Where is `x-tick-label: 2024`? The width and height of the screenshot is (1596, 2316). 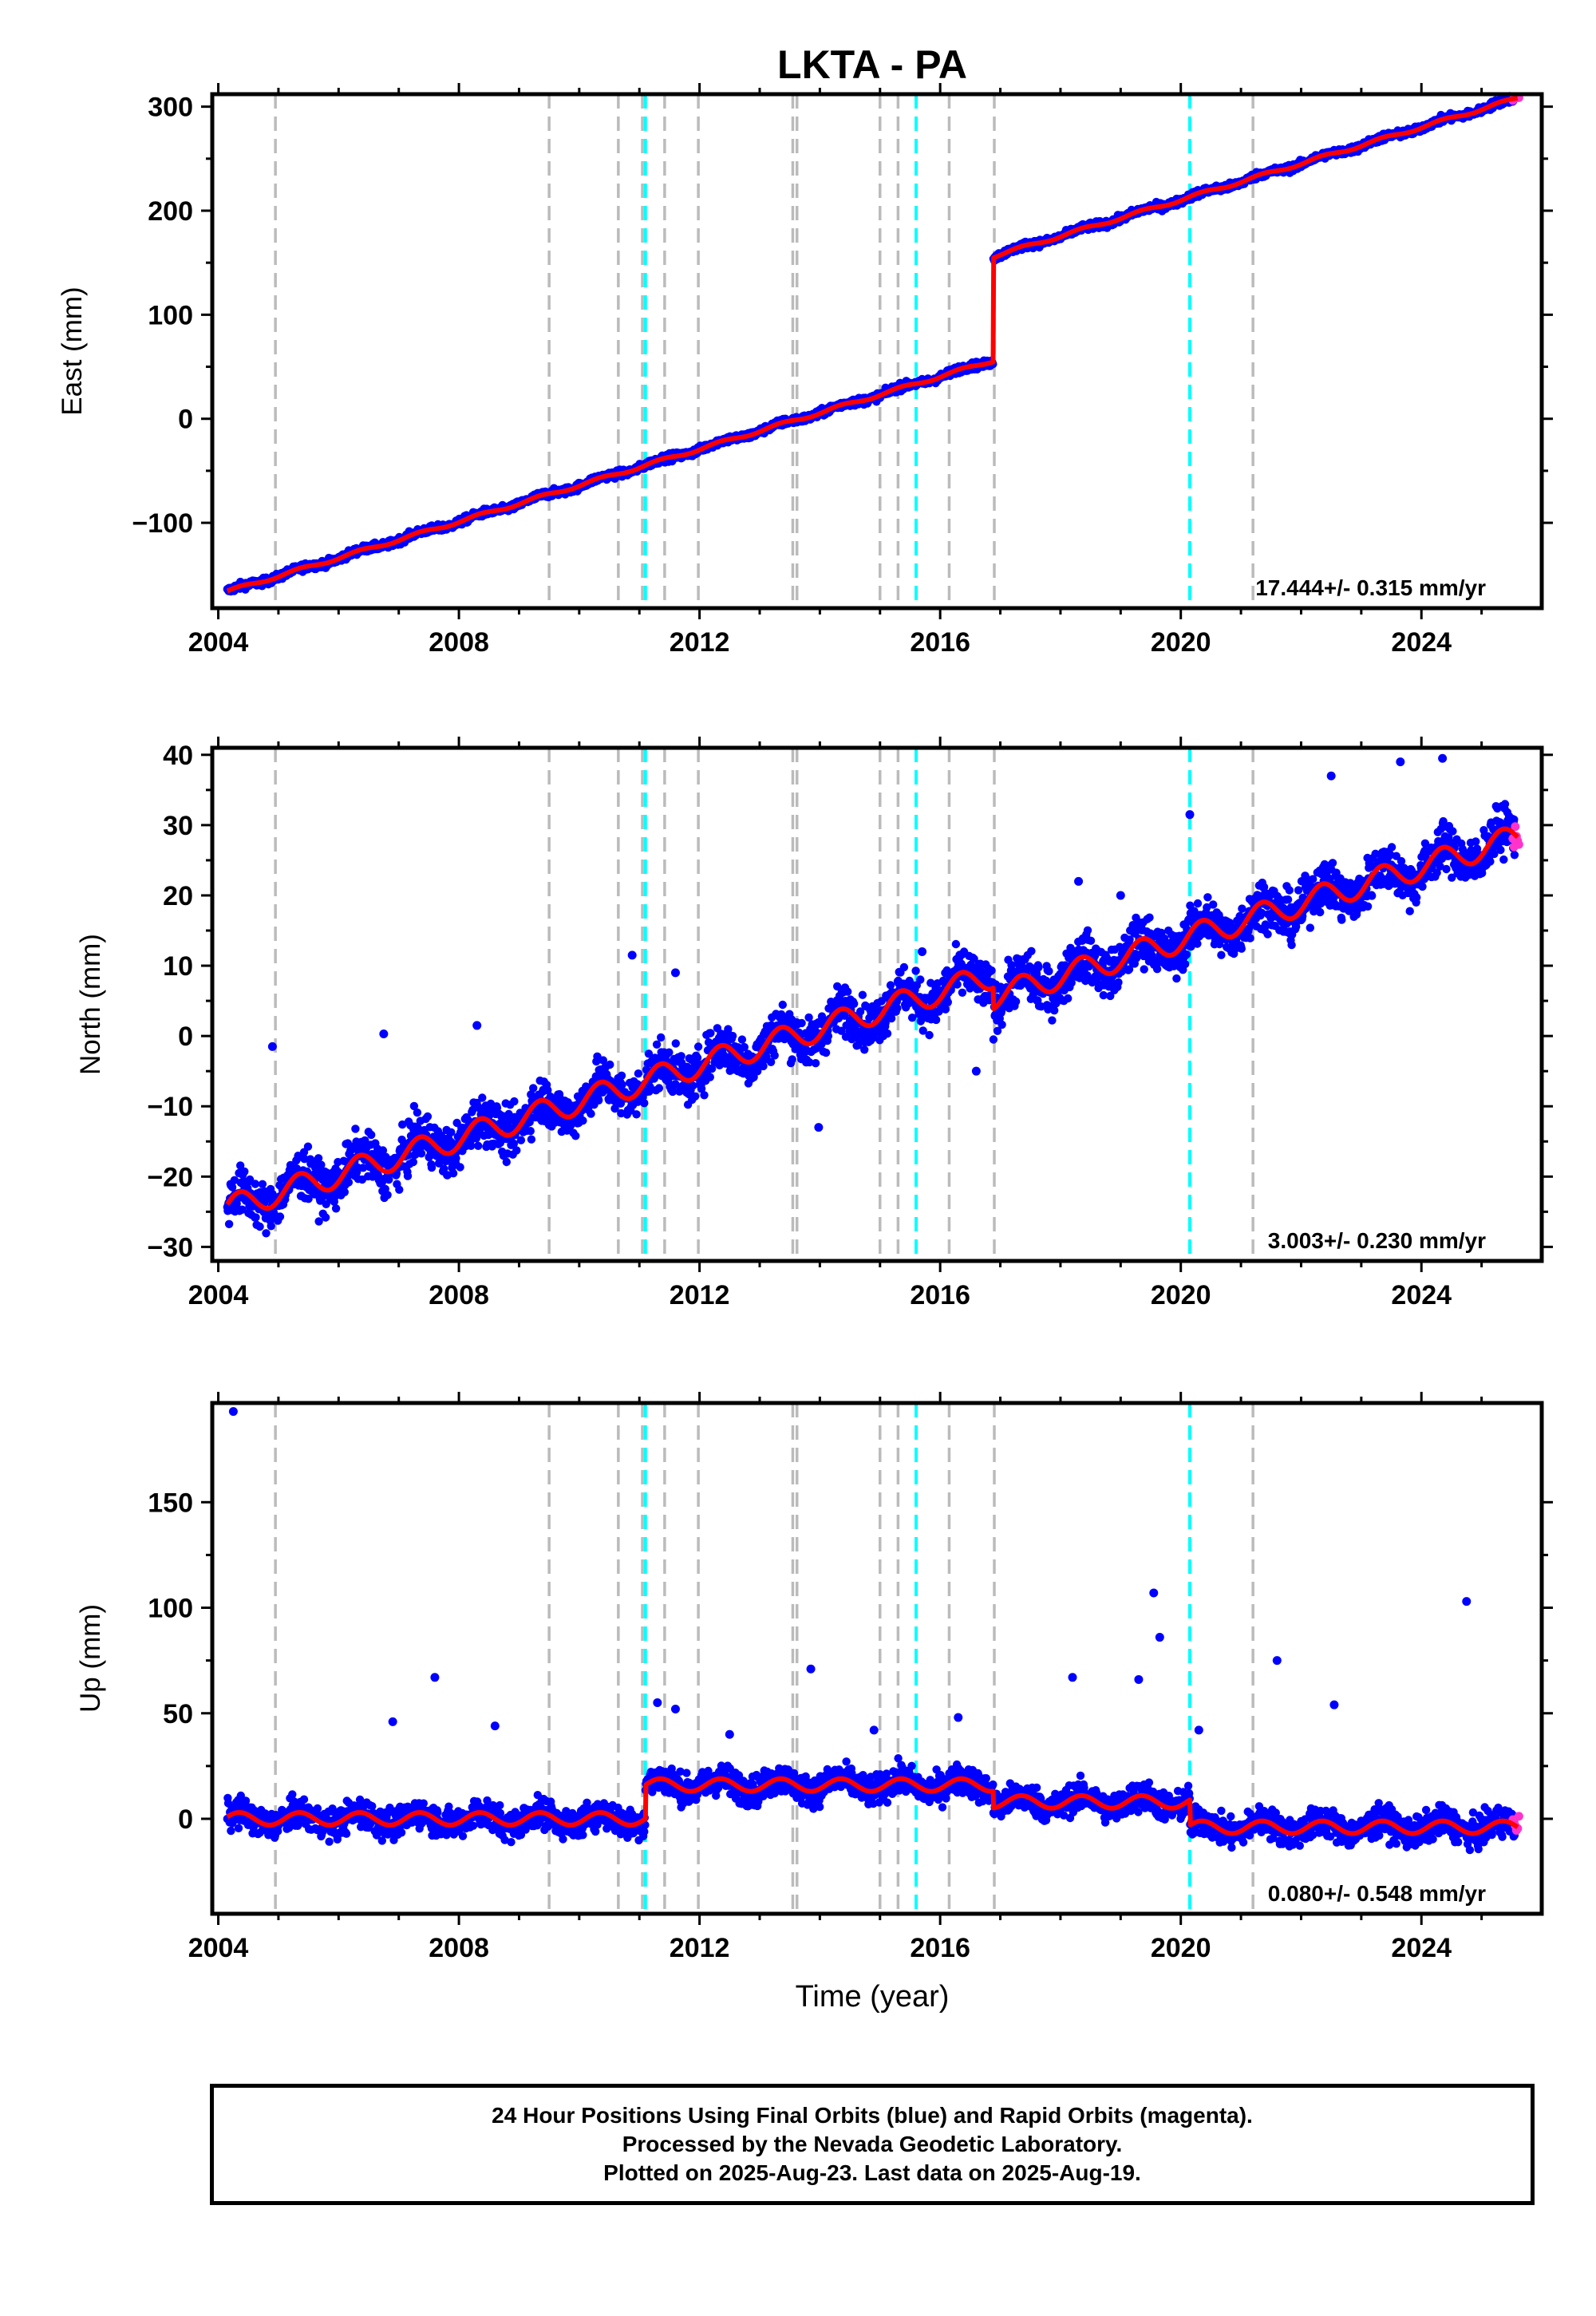
x-tick-label: 2024 is located at coordinates (1421, 642).